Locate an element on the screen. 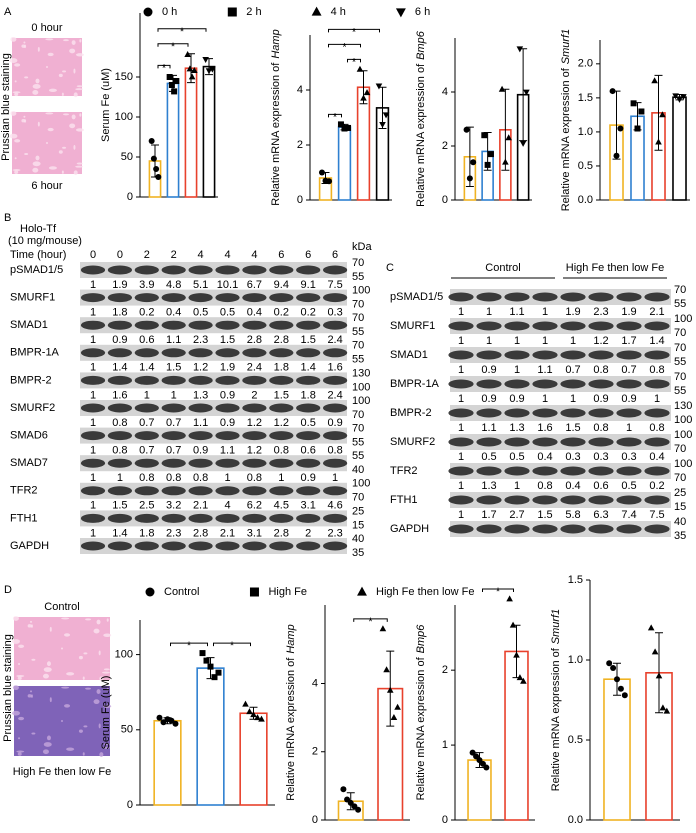 Image resolution: width=696 pixels, height=833 pixels. panel-label: A is located at coordinates (8, 12).